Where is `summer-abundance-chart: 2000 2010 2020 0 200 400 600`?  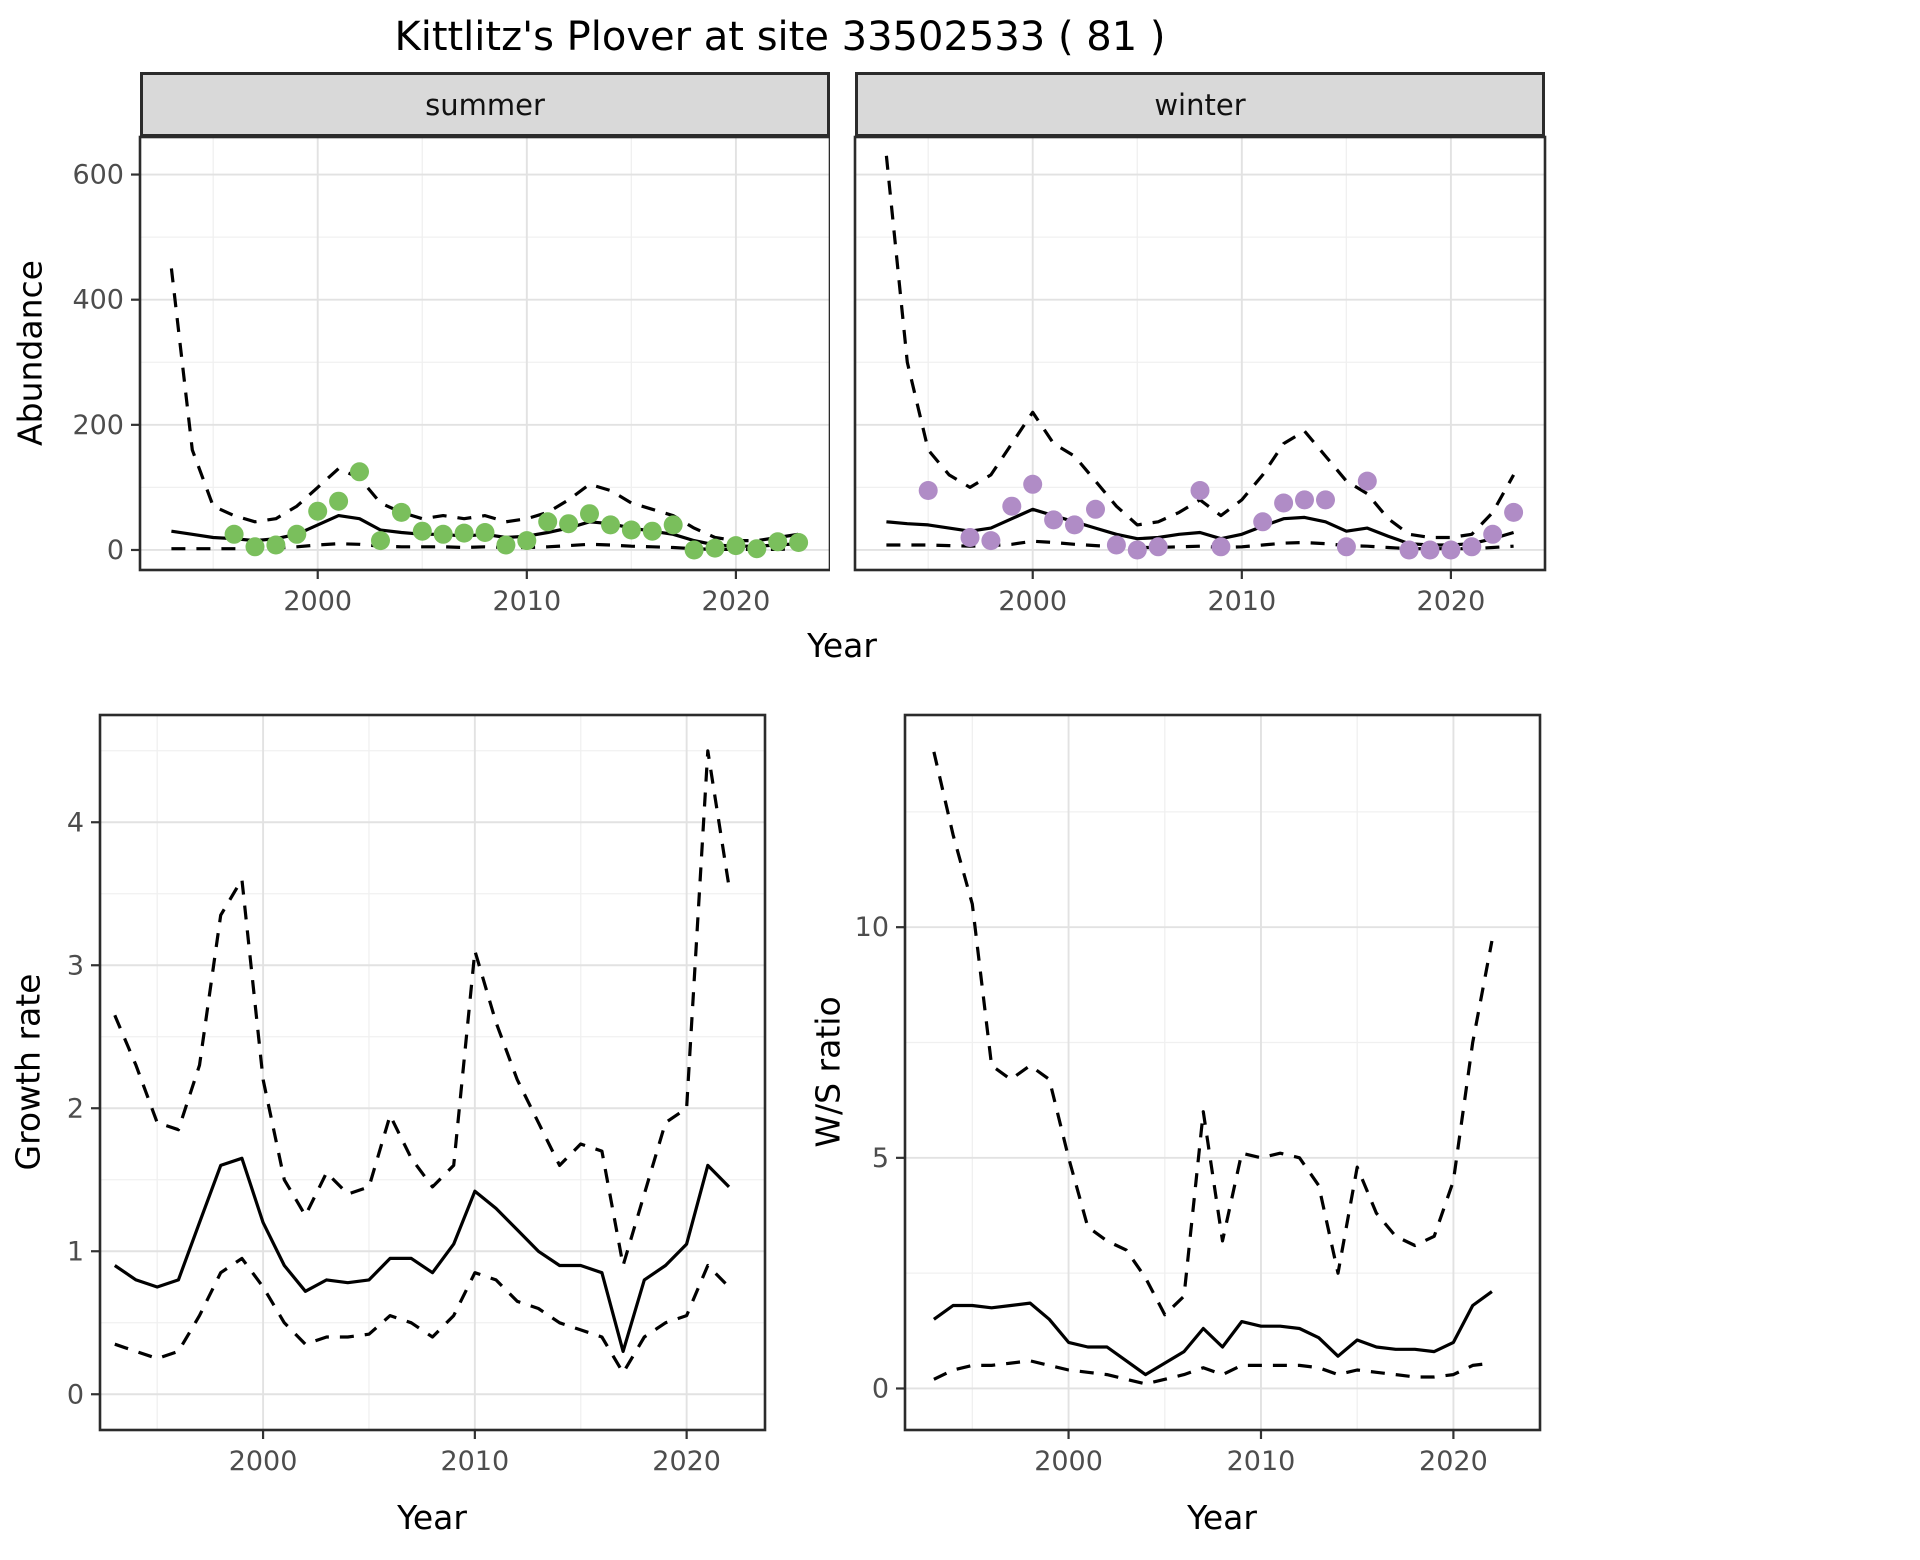 summer-abundance-chart: 2000 2010 2020 0 200 400 600 is located at coordinates (451, 376).